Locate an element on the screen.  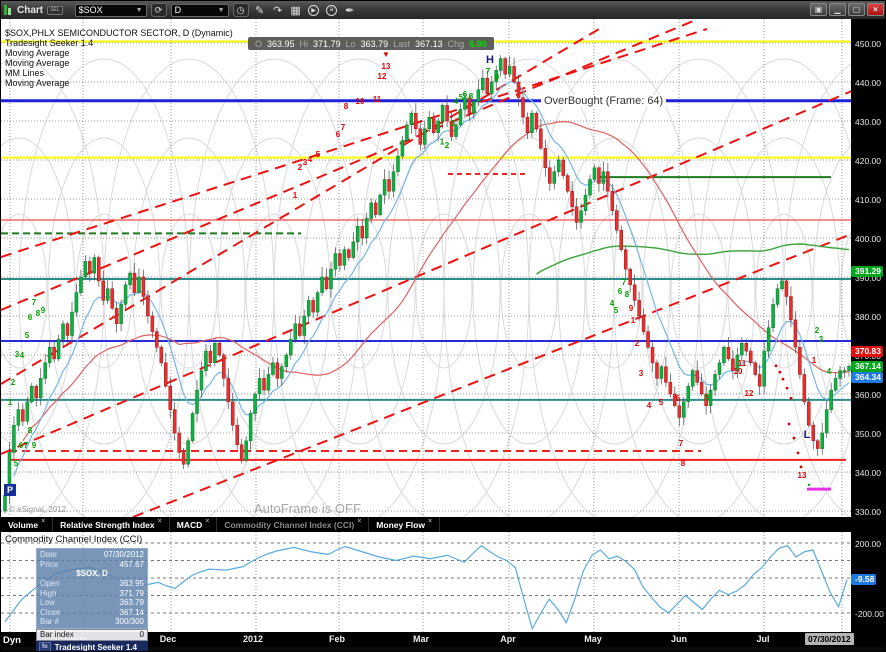
tooltip-row: Date 07/30/2012 is located at coordinates (92, 554).